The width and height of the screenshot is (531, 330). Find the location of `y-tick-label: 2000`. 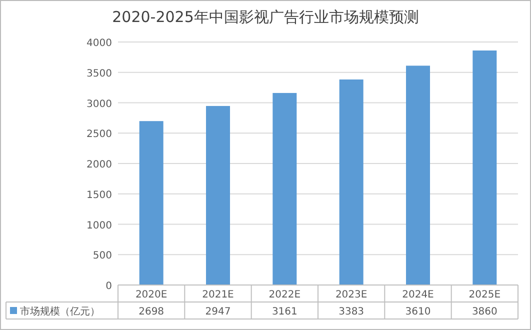

y-tick-label: 2000 is located at coordinates (99, 165).